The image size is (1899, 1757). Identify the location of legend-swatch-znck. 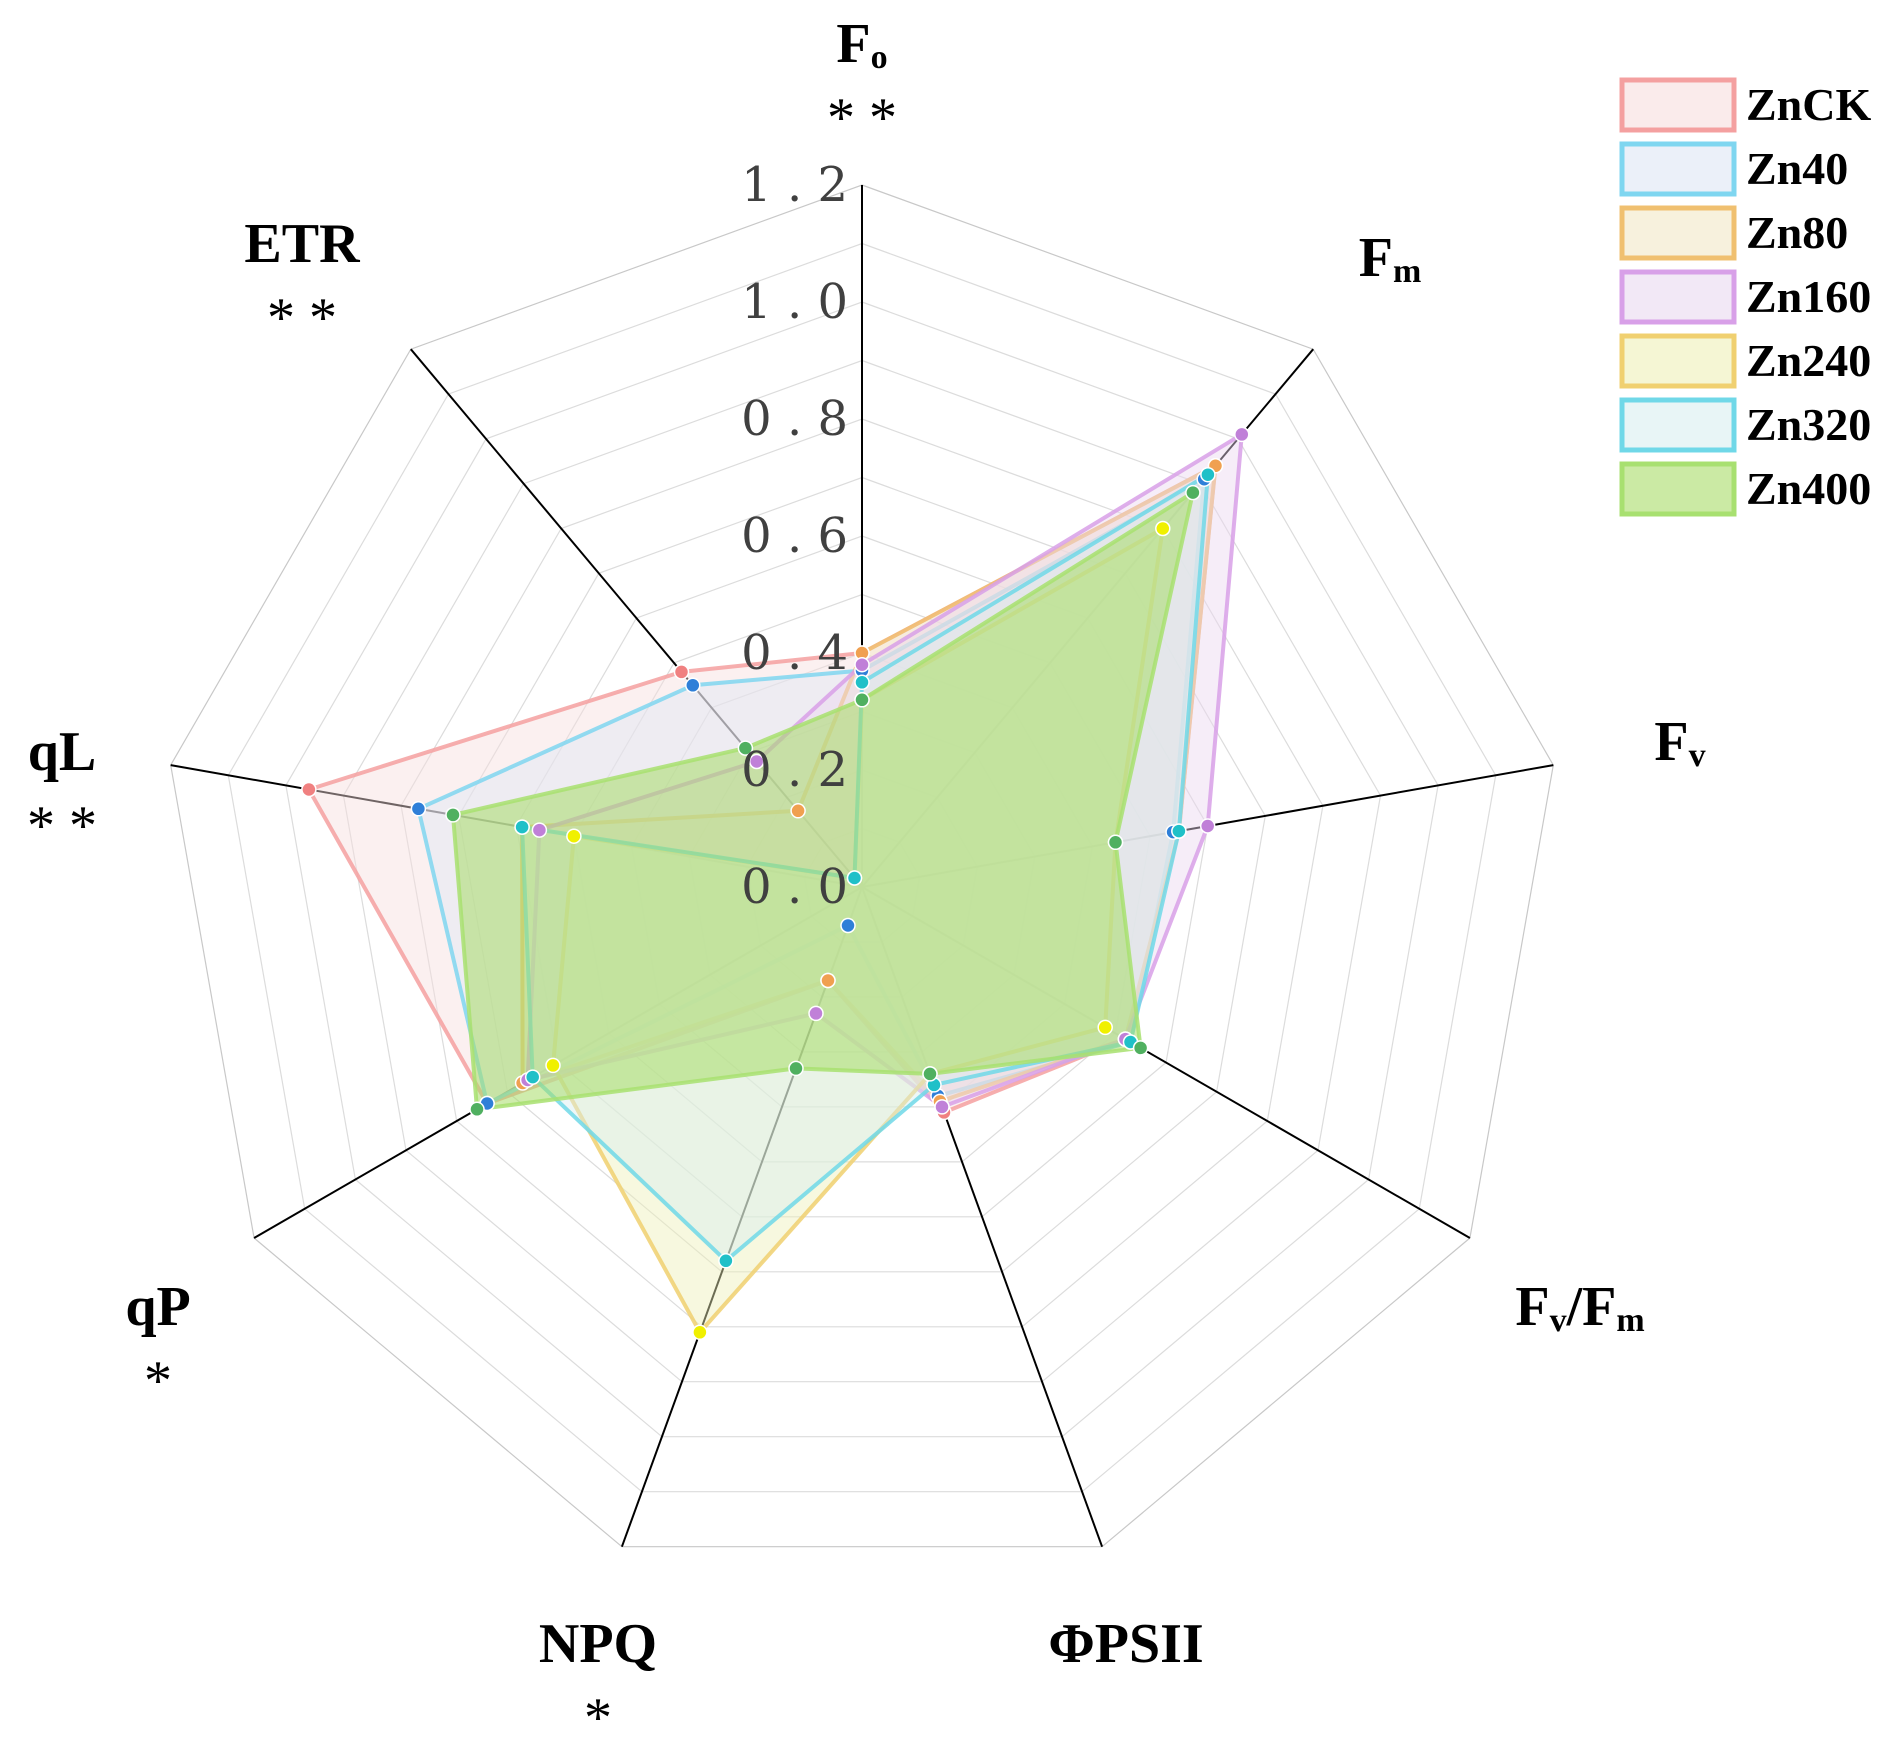
(1678, 105).